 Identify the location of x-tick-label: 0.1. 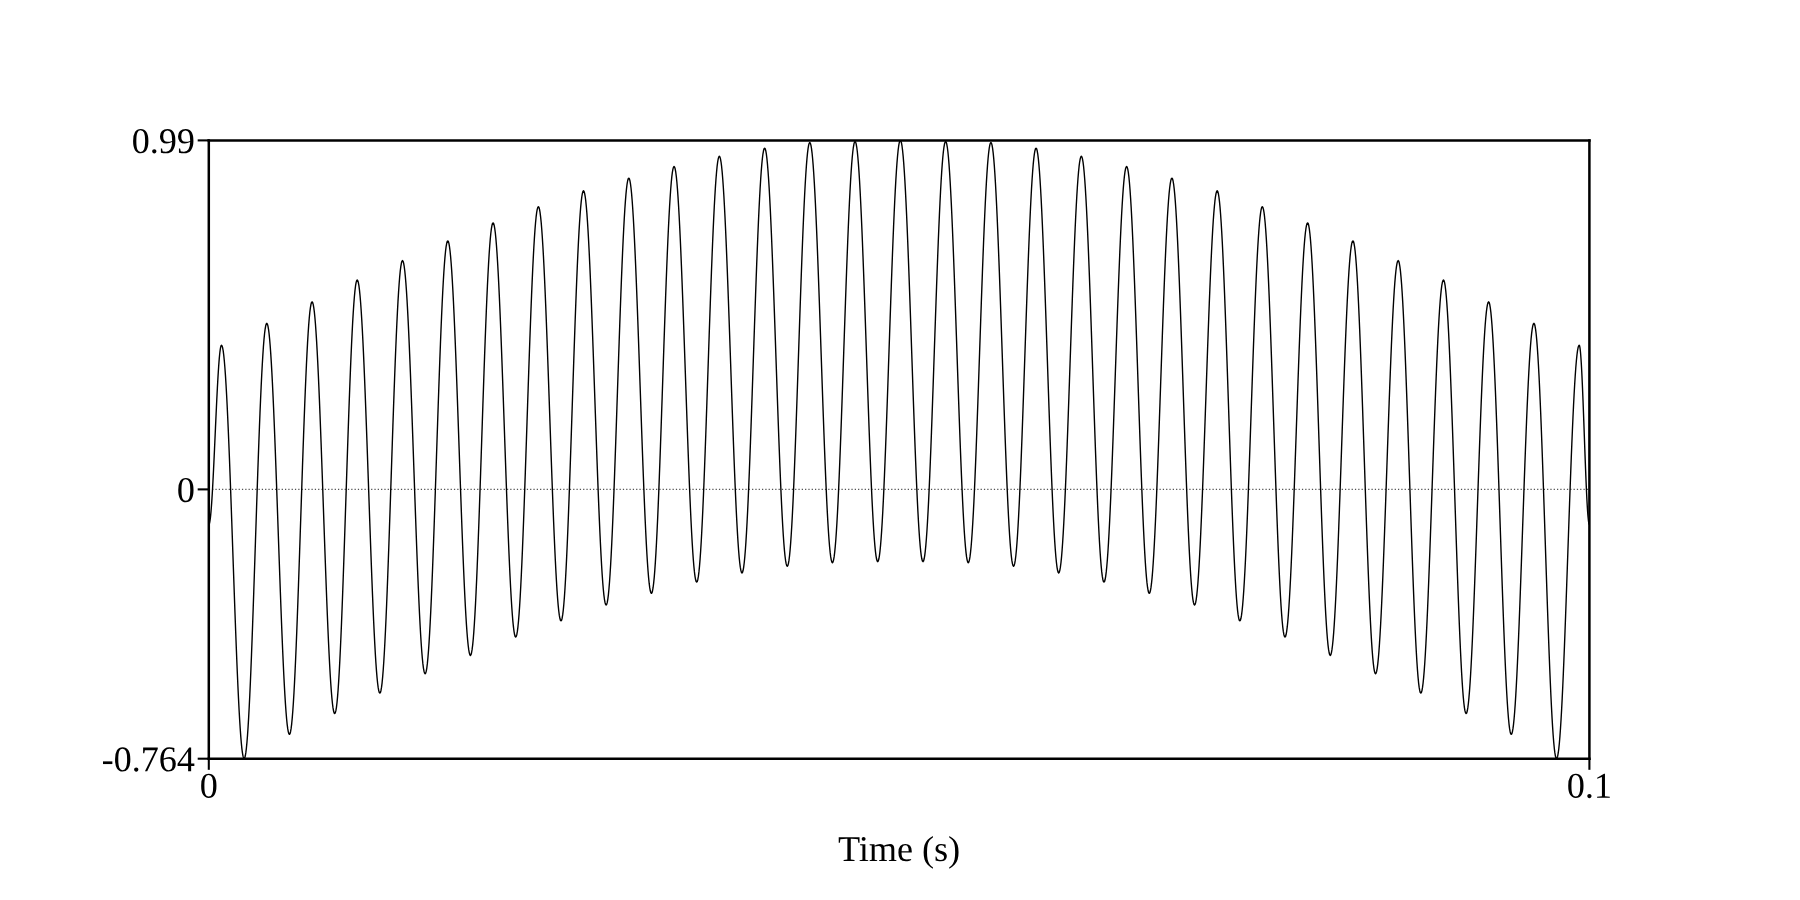
(1589, 786).